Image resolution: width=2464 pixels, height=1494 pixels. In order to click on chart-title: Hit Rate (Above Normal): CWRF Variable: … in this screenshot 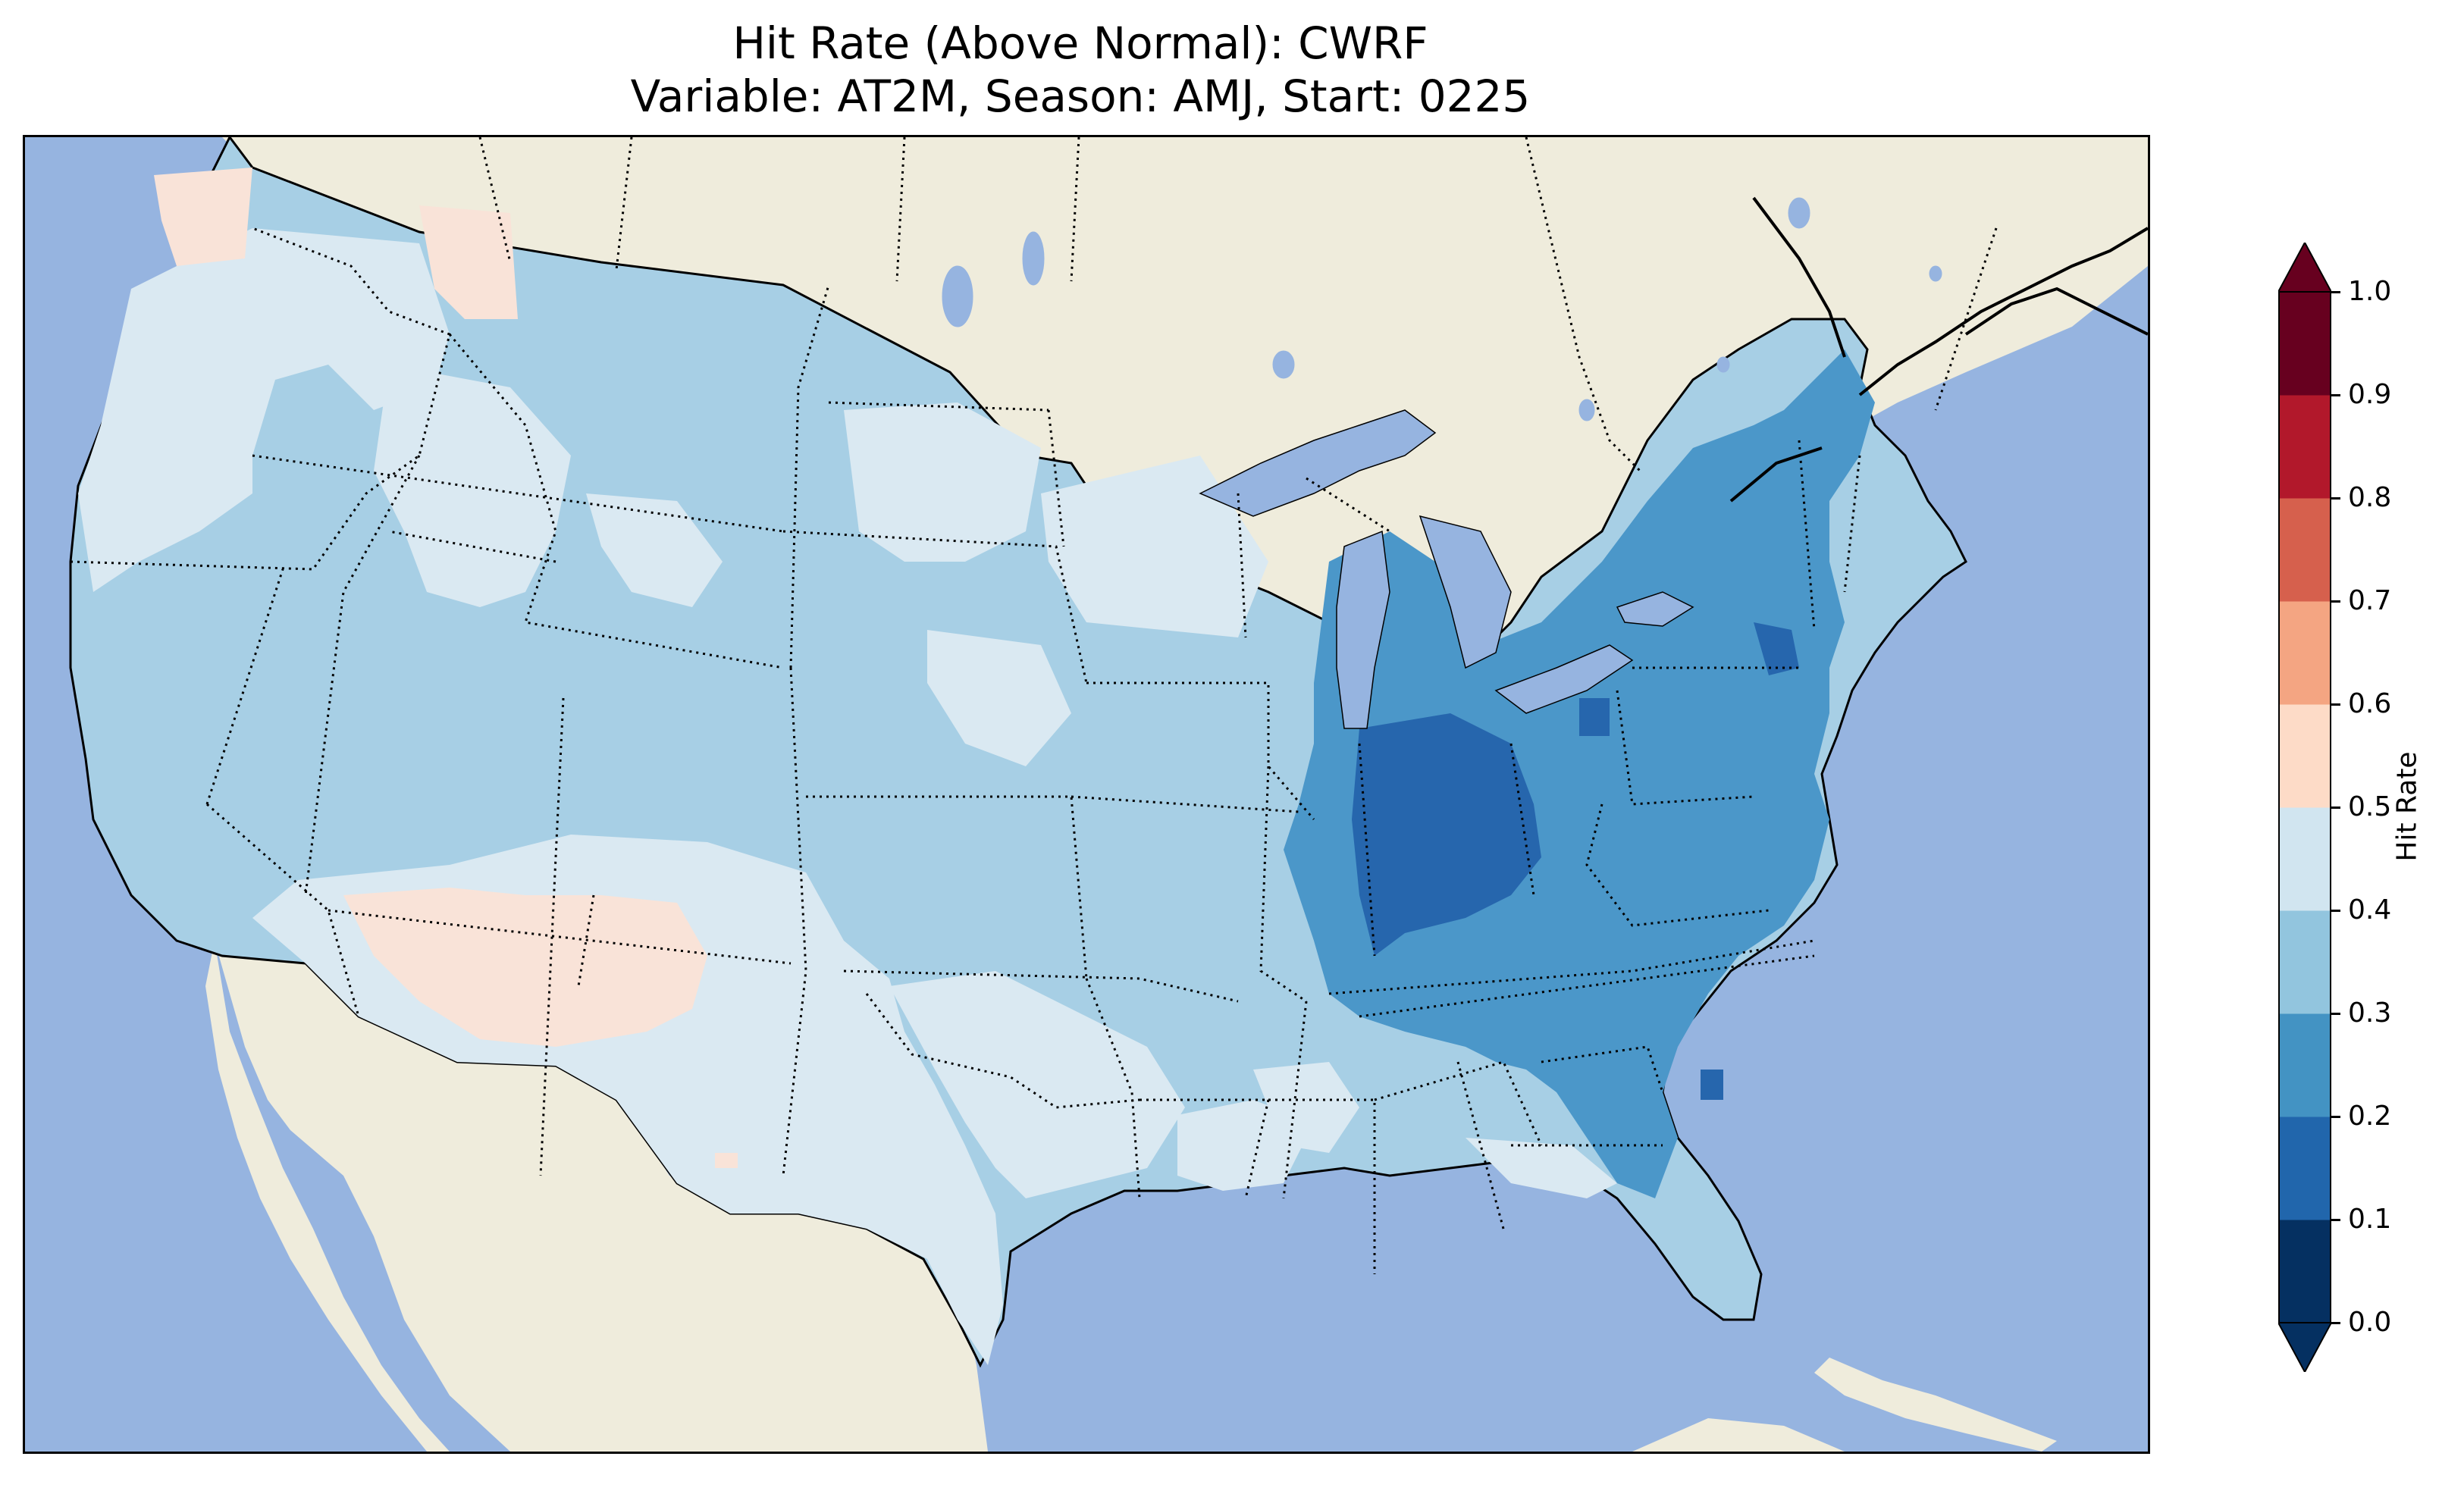, I will do `click(1081, 70)`.